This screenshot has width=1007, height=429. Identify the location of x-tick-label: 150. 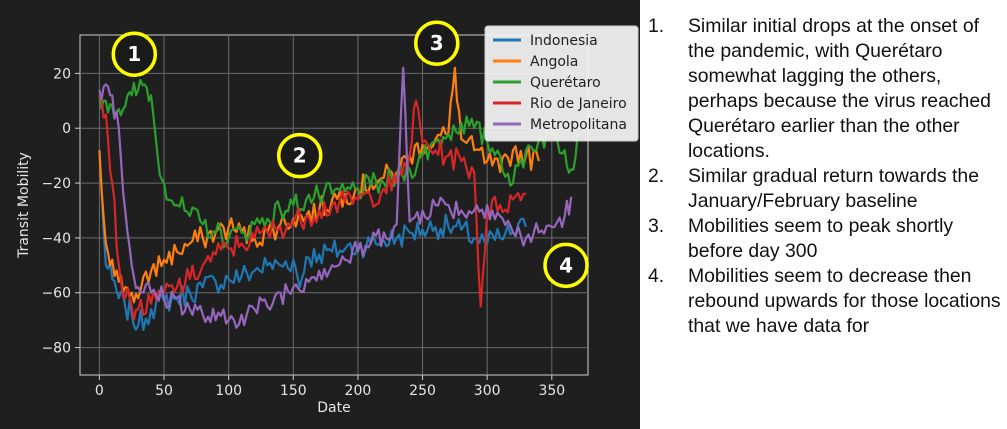
(293, 391).